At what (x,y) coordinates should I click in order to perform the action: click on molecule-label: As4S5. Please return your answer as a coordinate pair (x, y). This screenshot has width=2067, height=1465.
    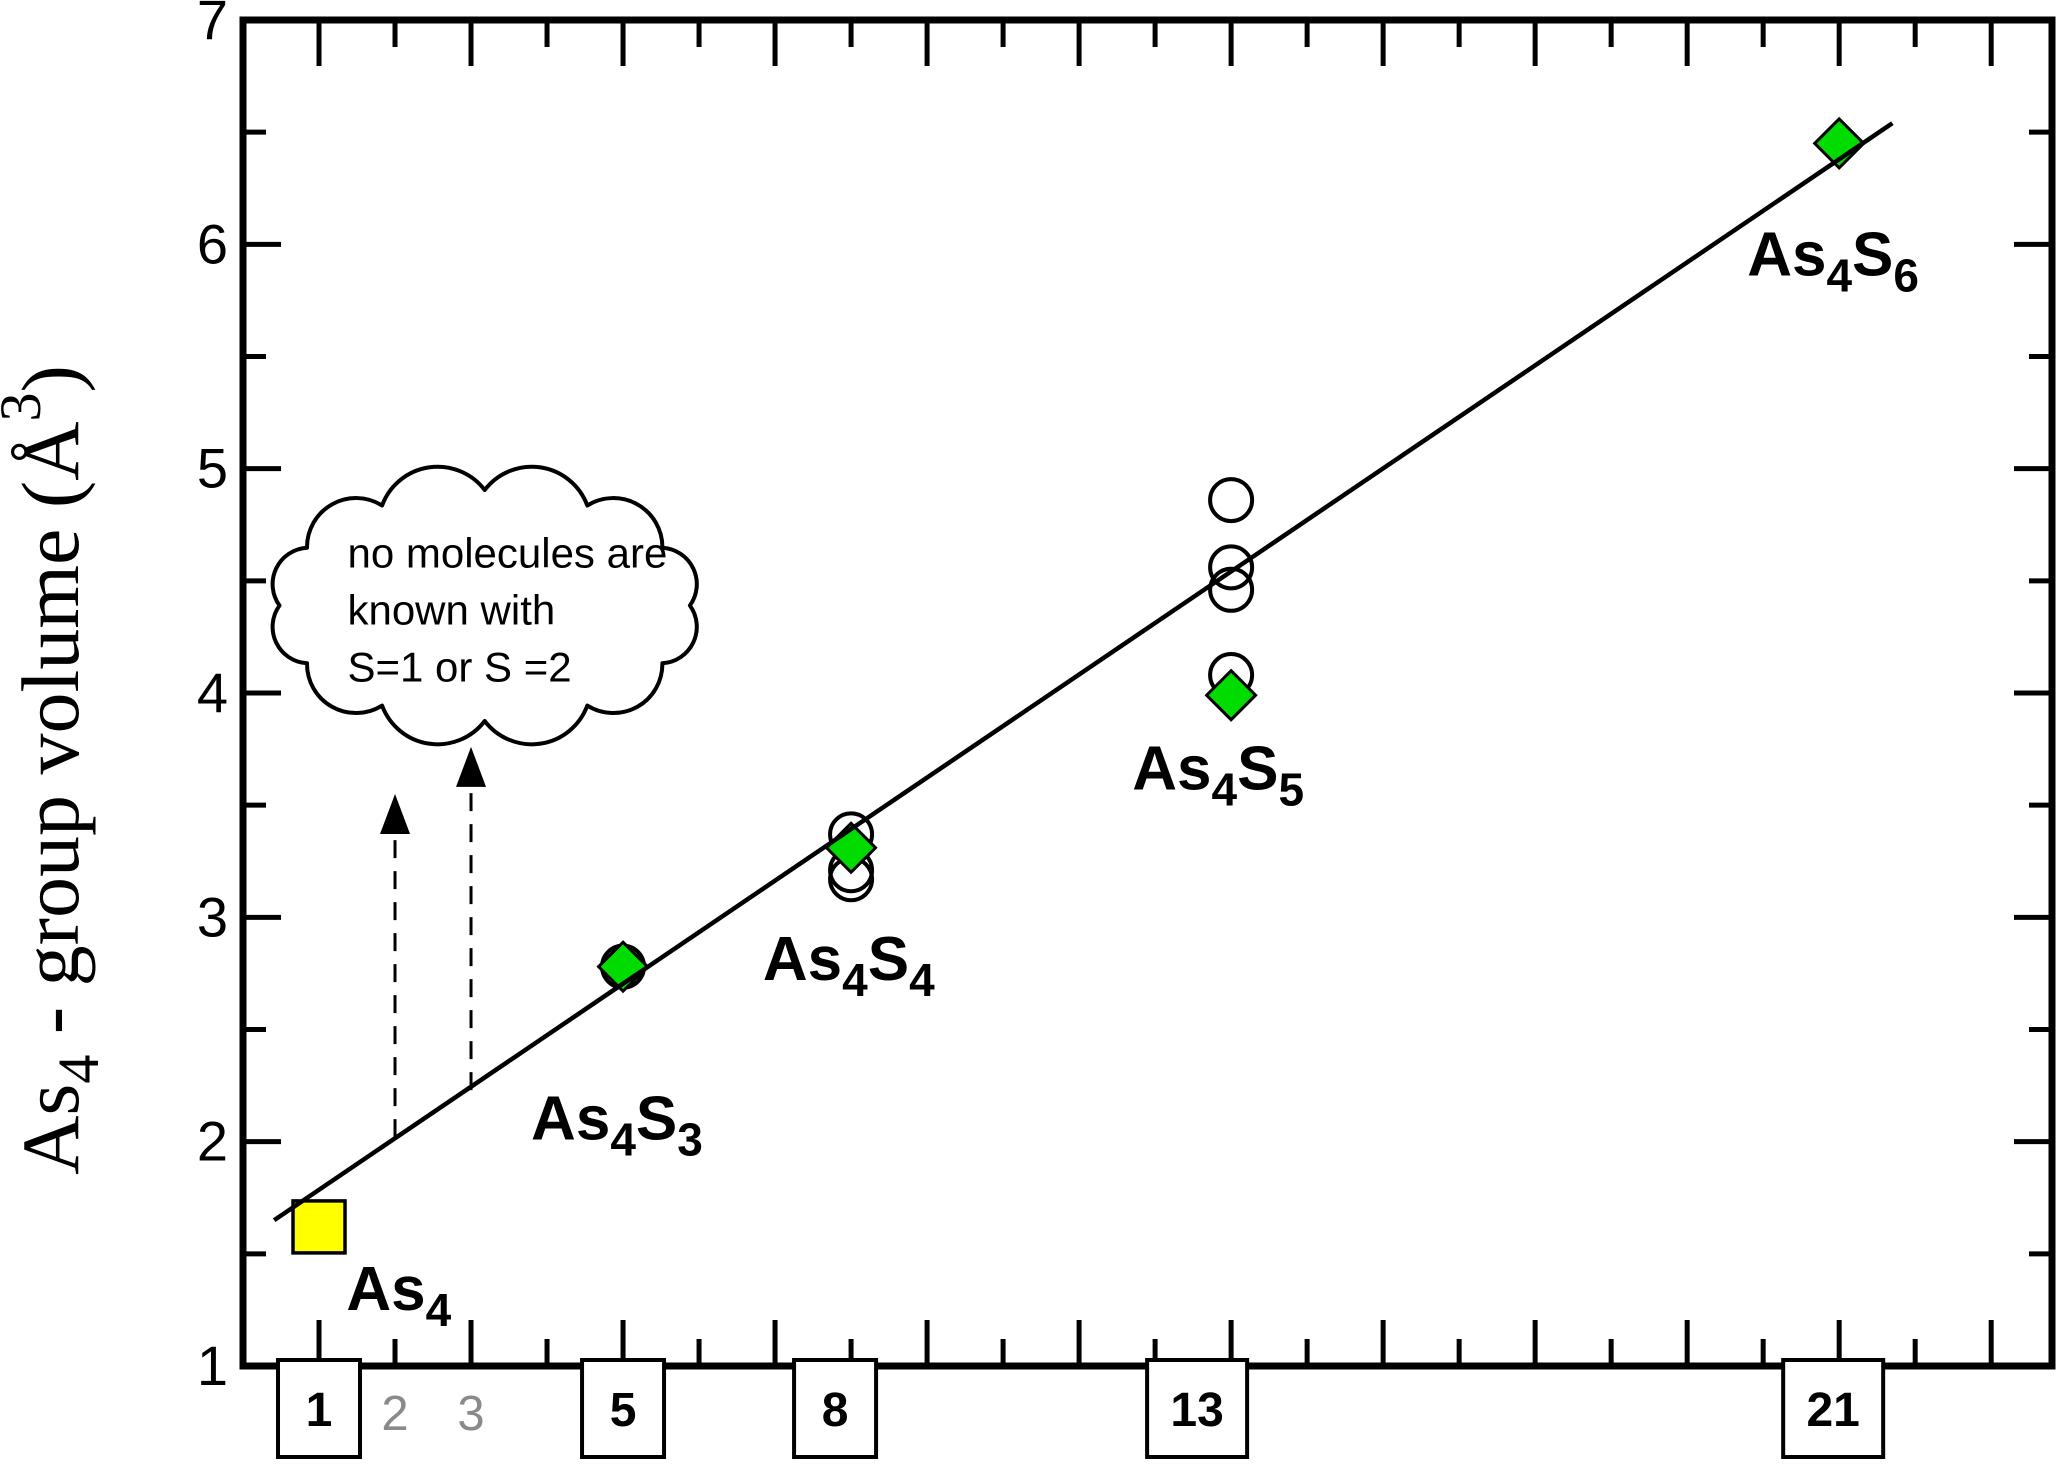
    Looking at the image, I should click on (1218, 774).